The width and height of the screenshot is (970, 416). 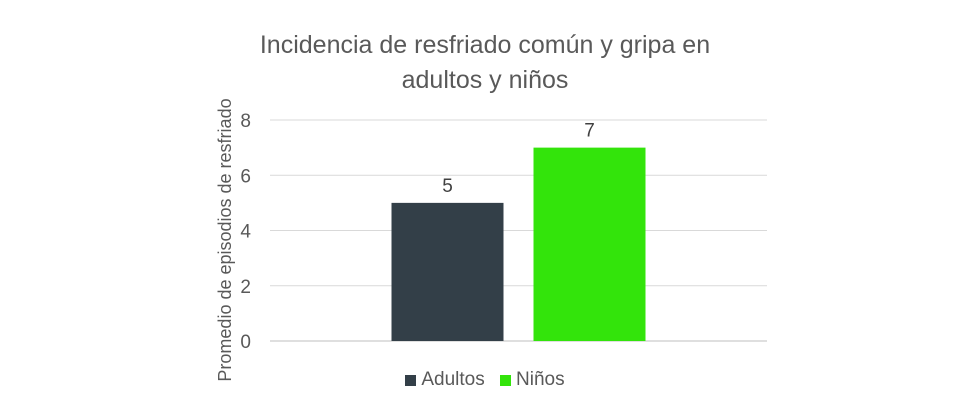 I want to click on legend-item-adultos: Adultos, so click(x=445, y=380).